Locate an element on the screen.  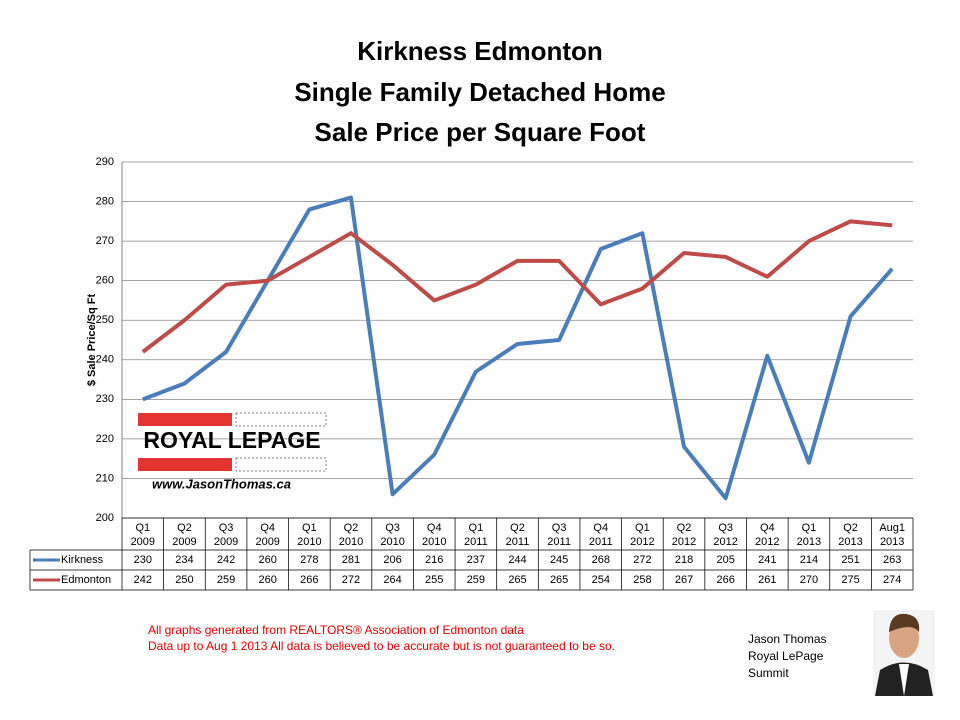
table-value: 234 is located at coordinates (184, 560).